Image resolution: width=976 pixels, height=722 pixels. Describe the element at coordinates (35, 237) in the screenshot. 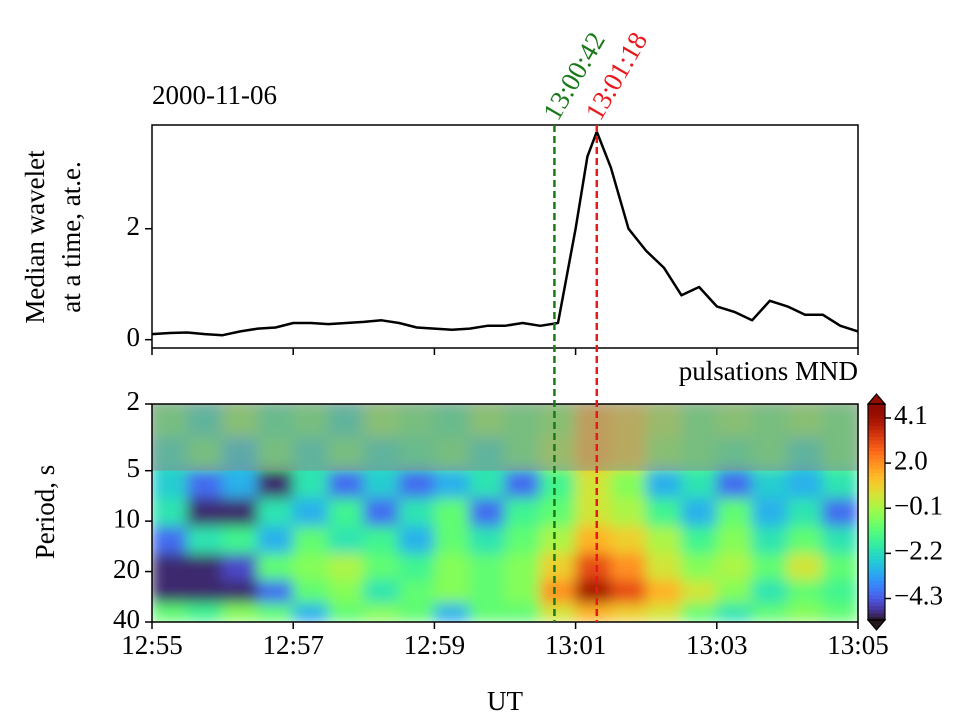

I see `y-label: Median wavelet` at that location.